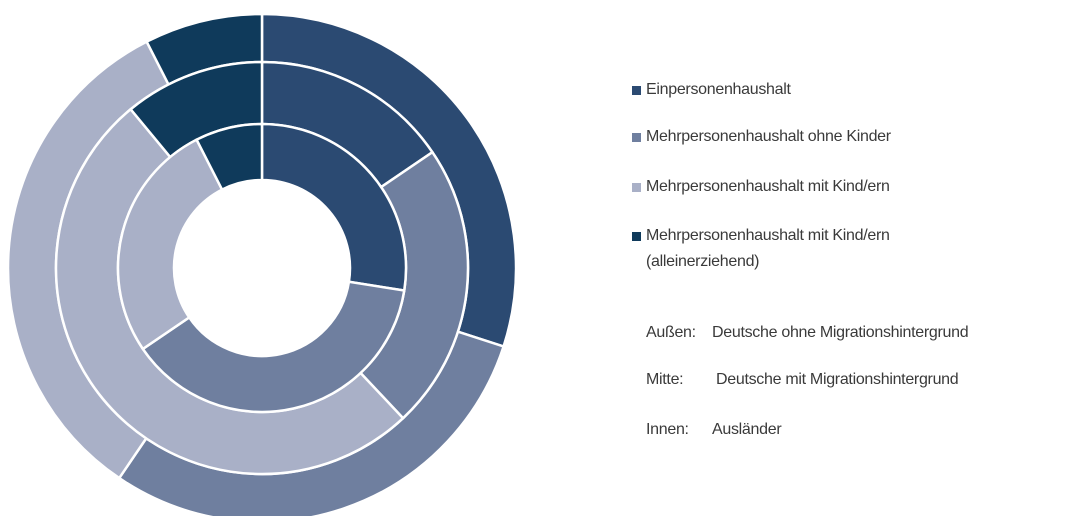 The image size is (1072, 516). I want to click on legend-label: Mehrpersonenhaushalt ohne Kinder, so click(768, 136).